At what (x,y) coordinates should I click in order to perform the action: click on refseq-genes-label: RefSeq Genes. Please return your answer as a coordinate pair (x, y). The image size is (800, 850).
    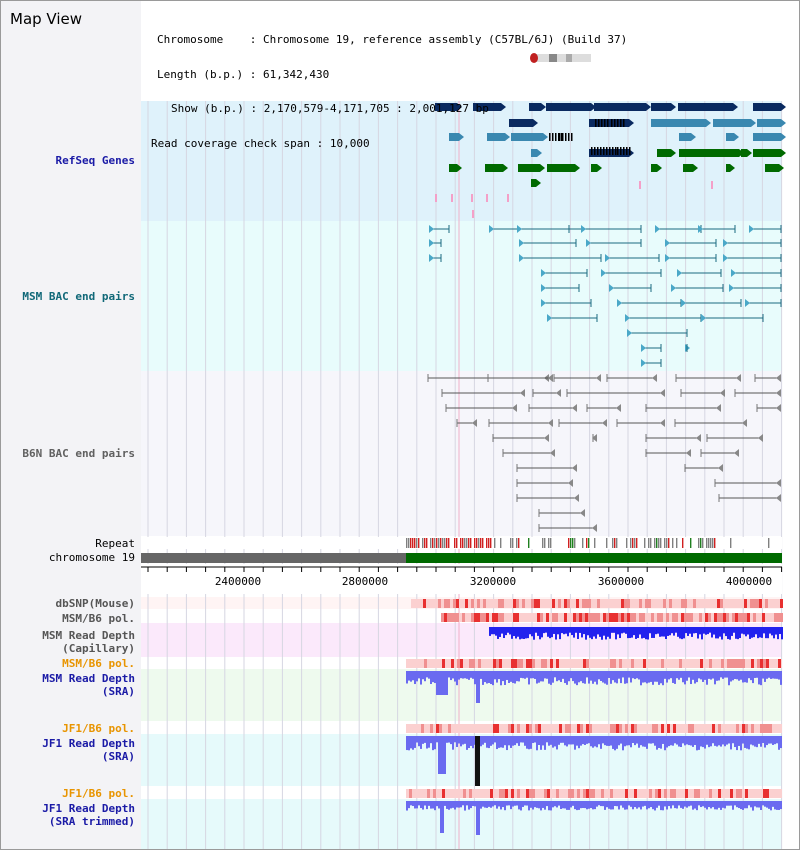
    Looking at the image, I should click on (95, 160).